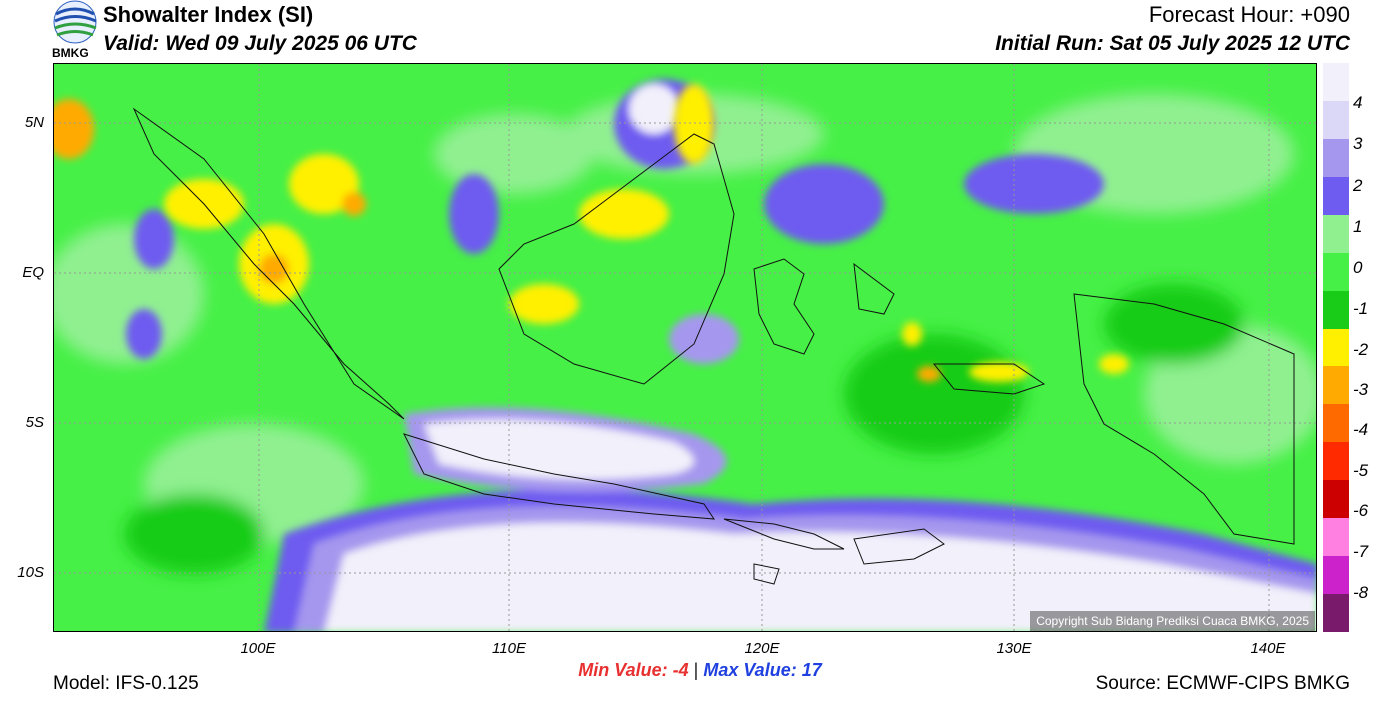 The image size is (1400, 709). I want to click on legend-label-0: 0, so click(1358, 267).